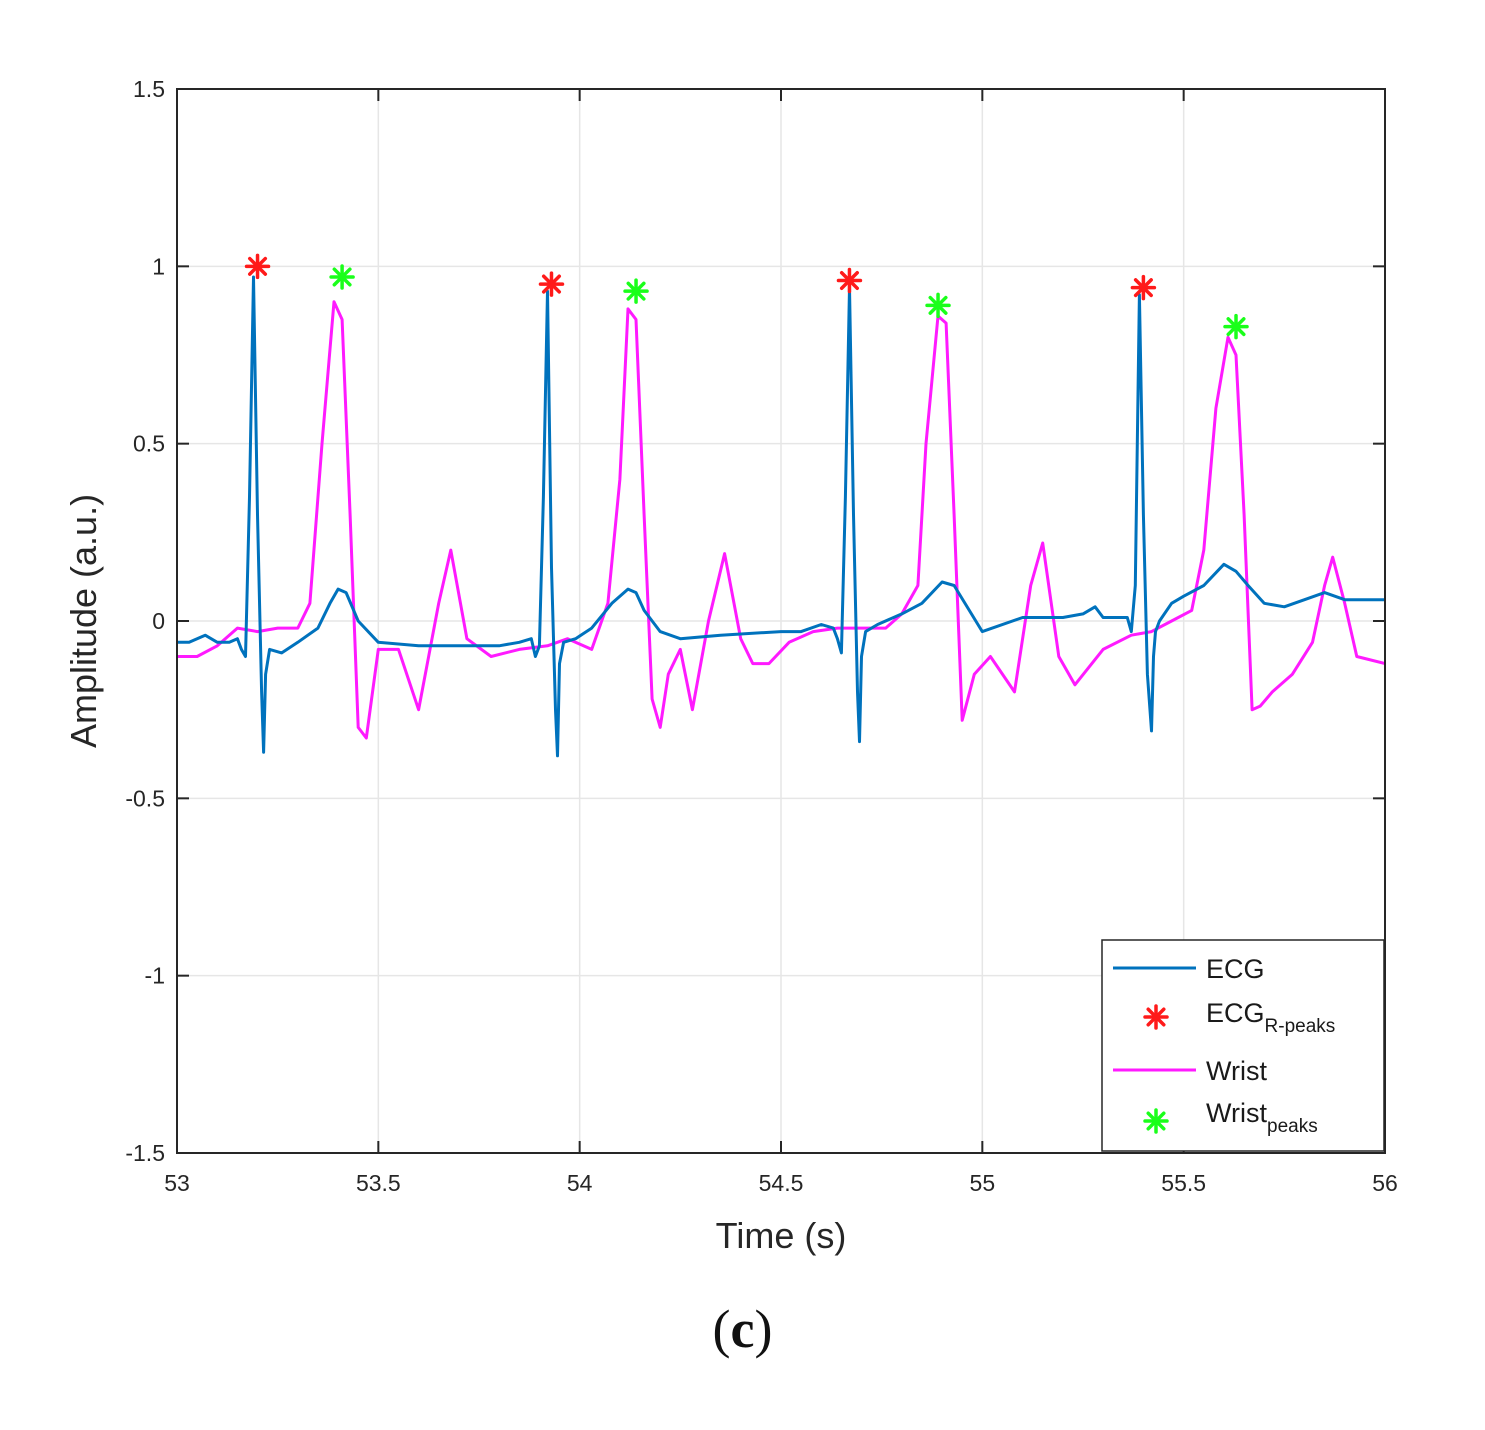  What do you see at coordinates (983, 1183) in the screenshot?
I see `x-tick-label: 55` at bounding box center [983, 1183].